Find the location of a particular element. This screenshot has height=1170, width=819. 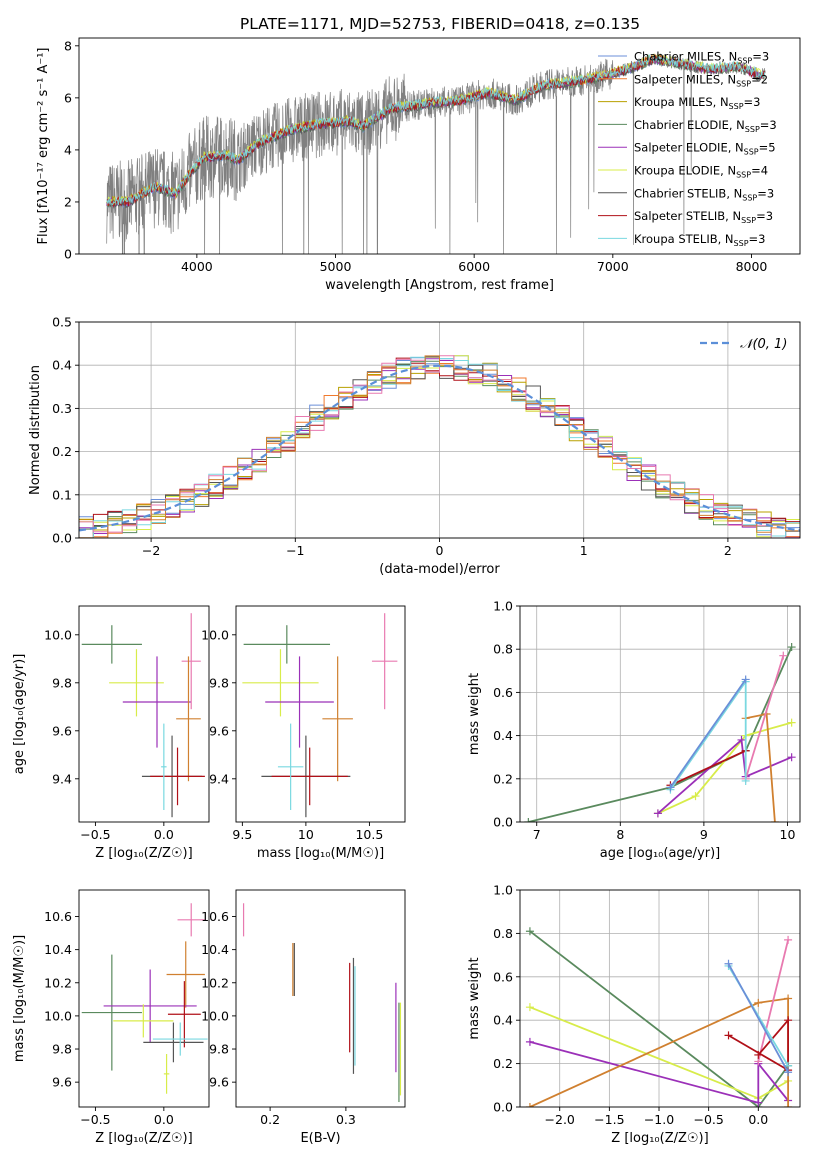

y-tick-label: 8 is located at coordinates (68, 45).